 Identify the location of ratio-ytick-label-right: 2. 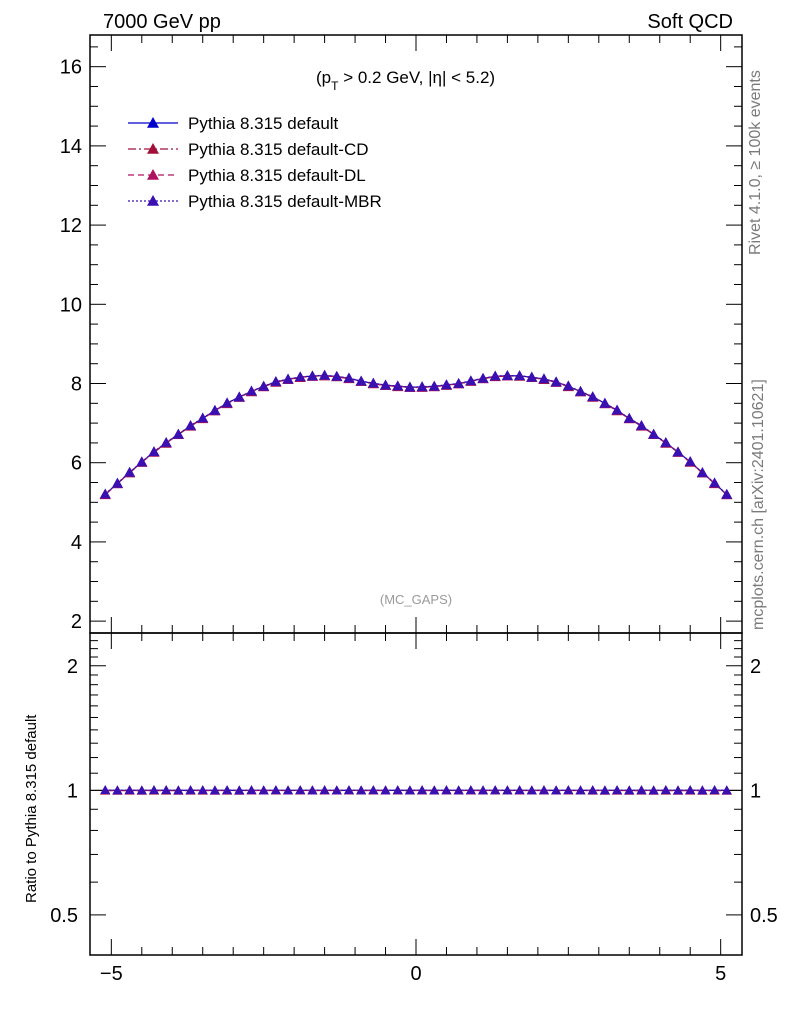
(755, 667).